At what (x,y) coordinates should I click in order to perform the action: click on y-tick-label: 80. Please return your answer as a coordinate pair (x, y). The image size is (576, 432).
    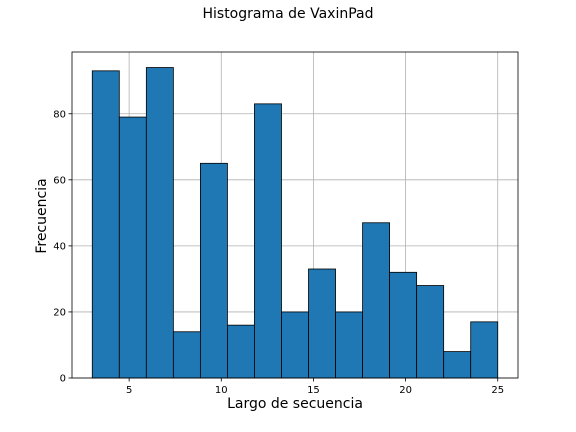
    Looking at the image, I should click on (59, 114).